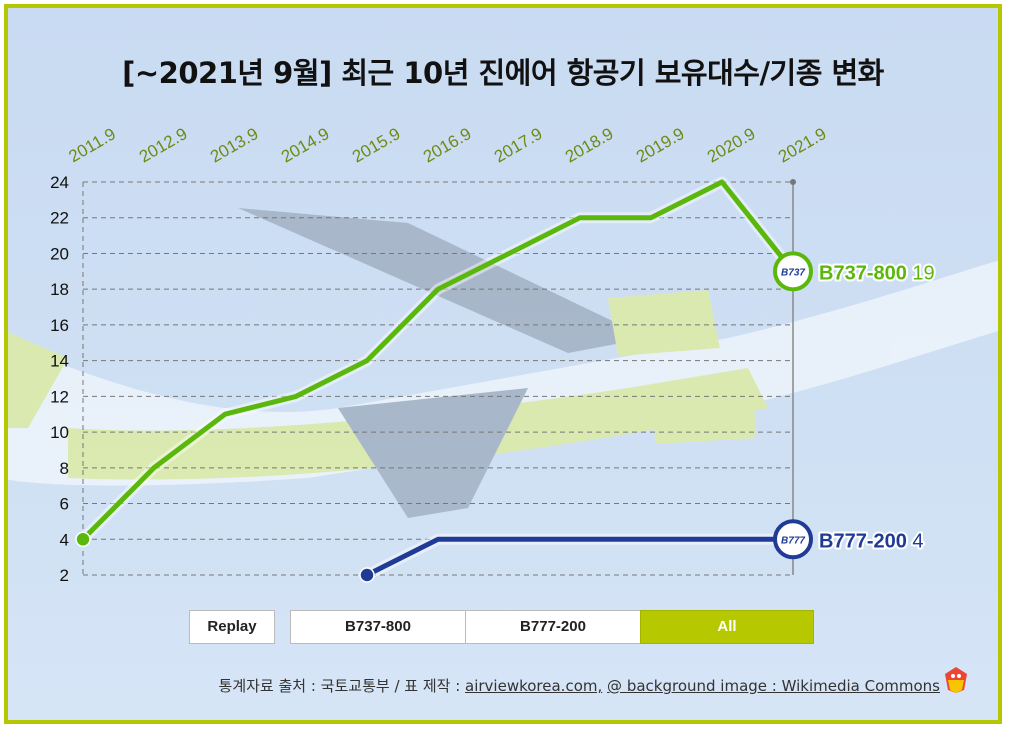  I want to click on source-link-airview: airviewkorea.com,, so click(534, 686).